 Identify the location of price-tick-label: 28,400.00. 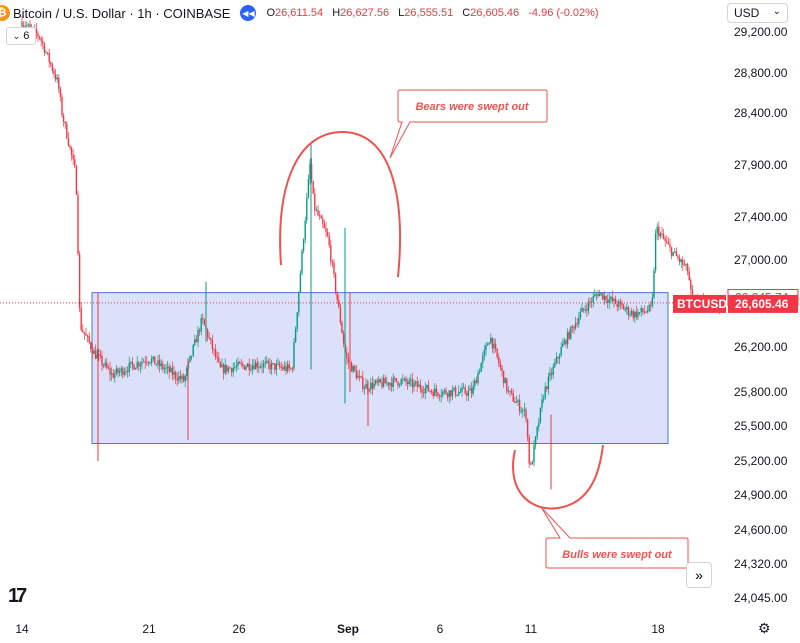
(761, 113).